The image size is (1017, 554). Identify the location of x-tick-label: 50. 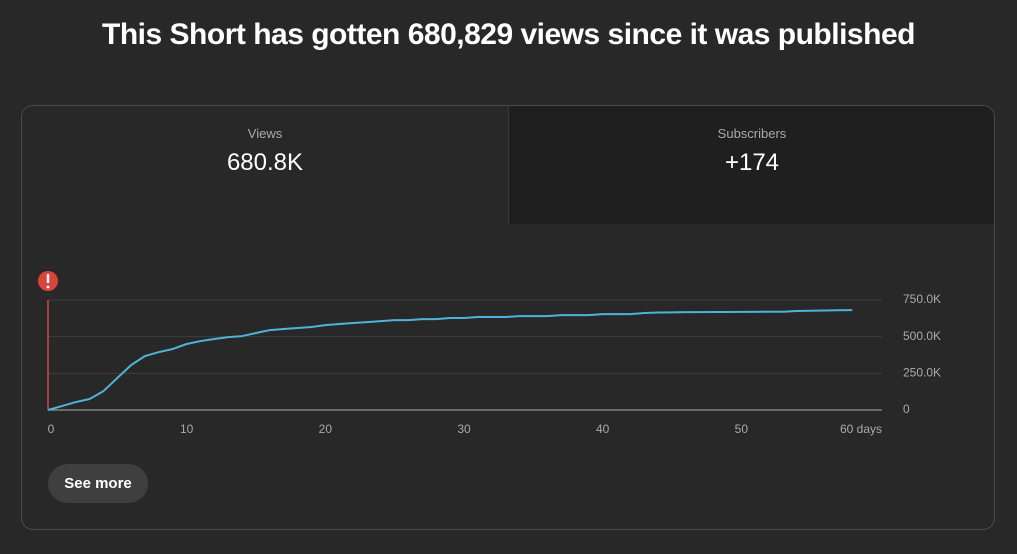
(742, 429).